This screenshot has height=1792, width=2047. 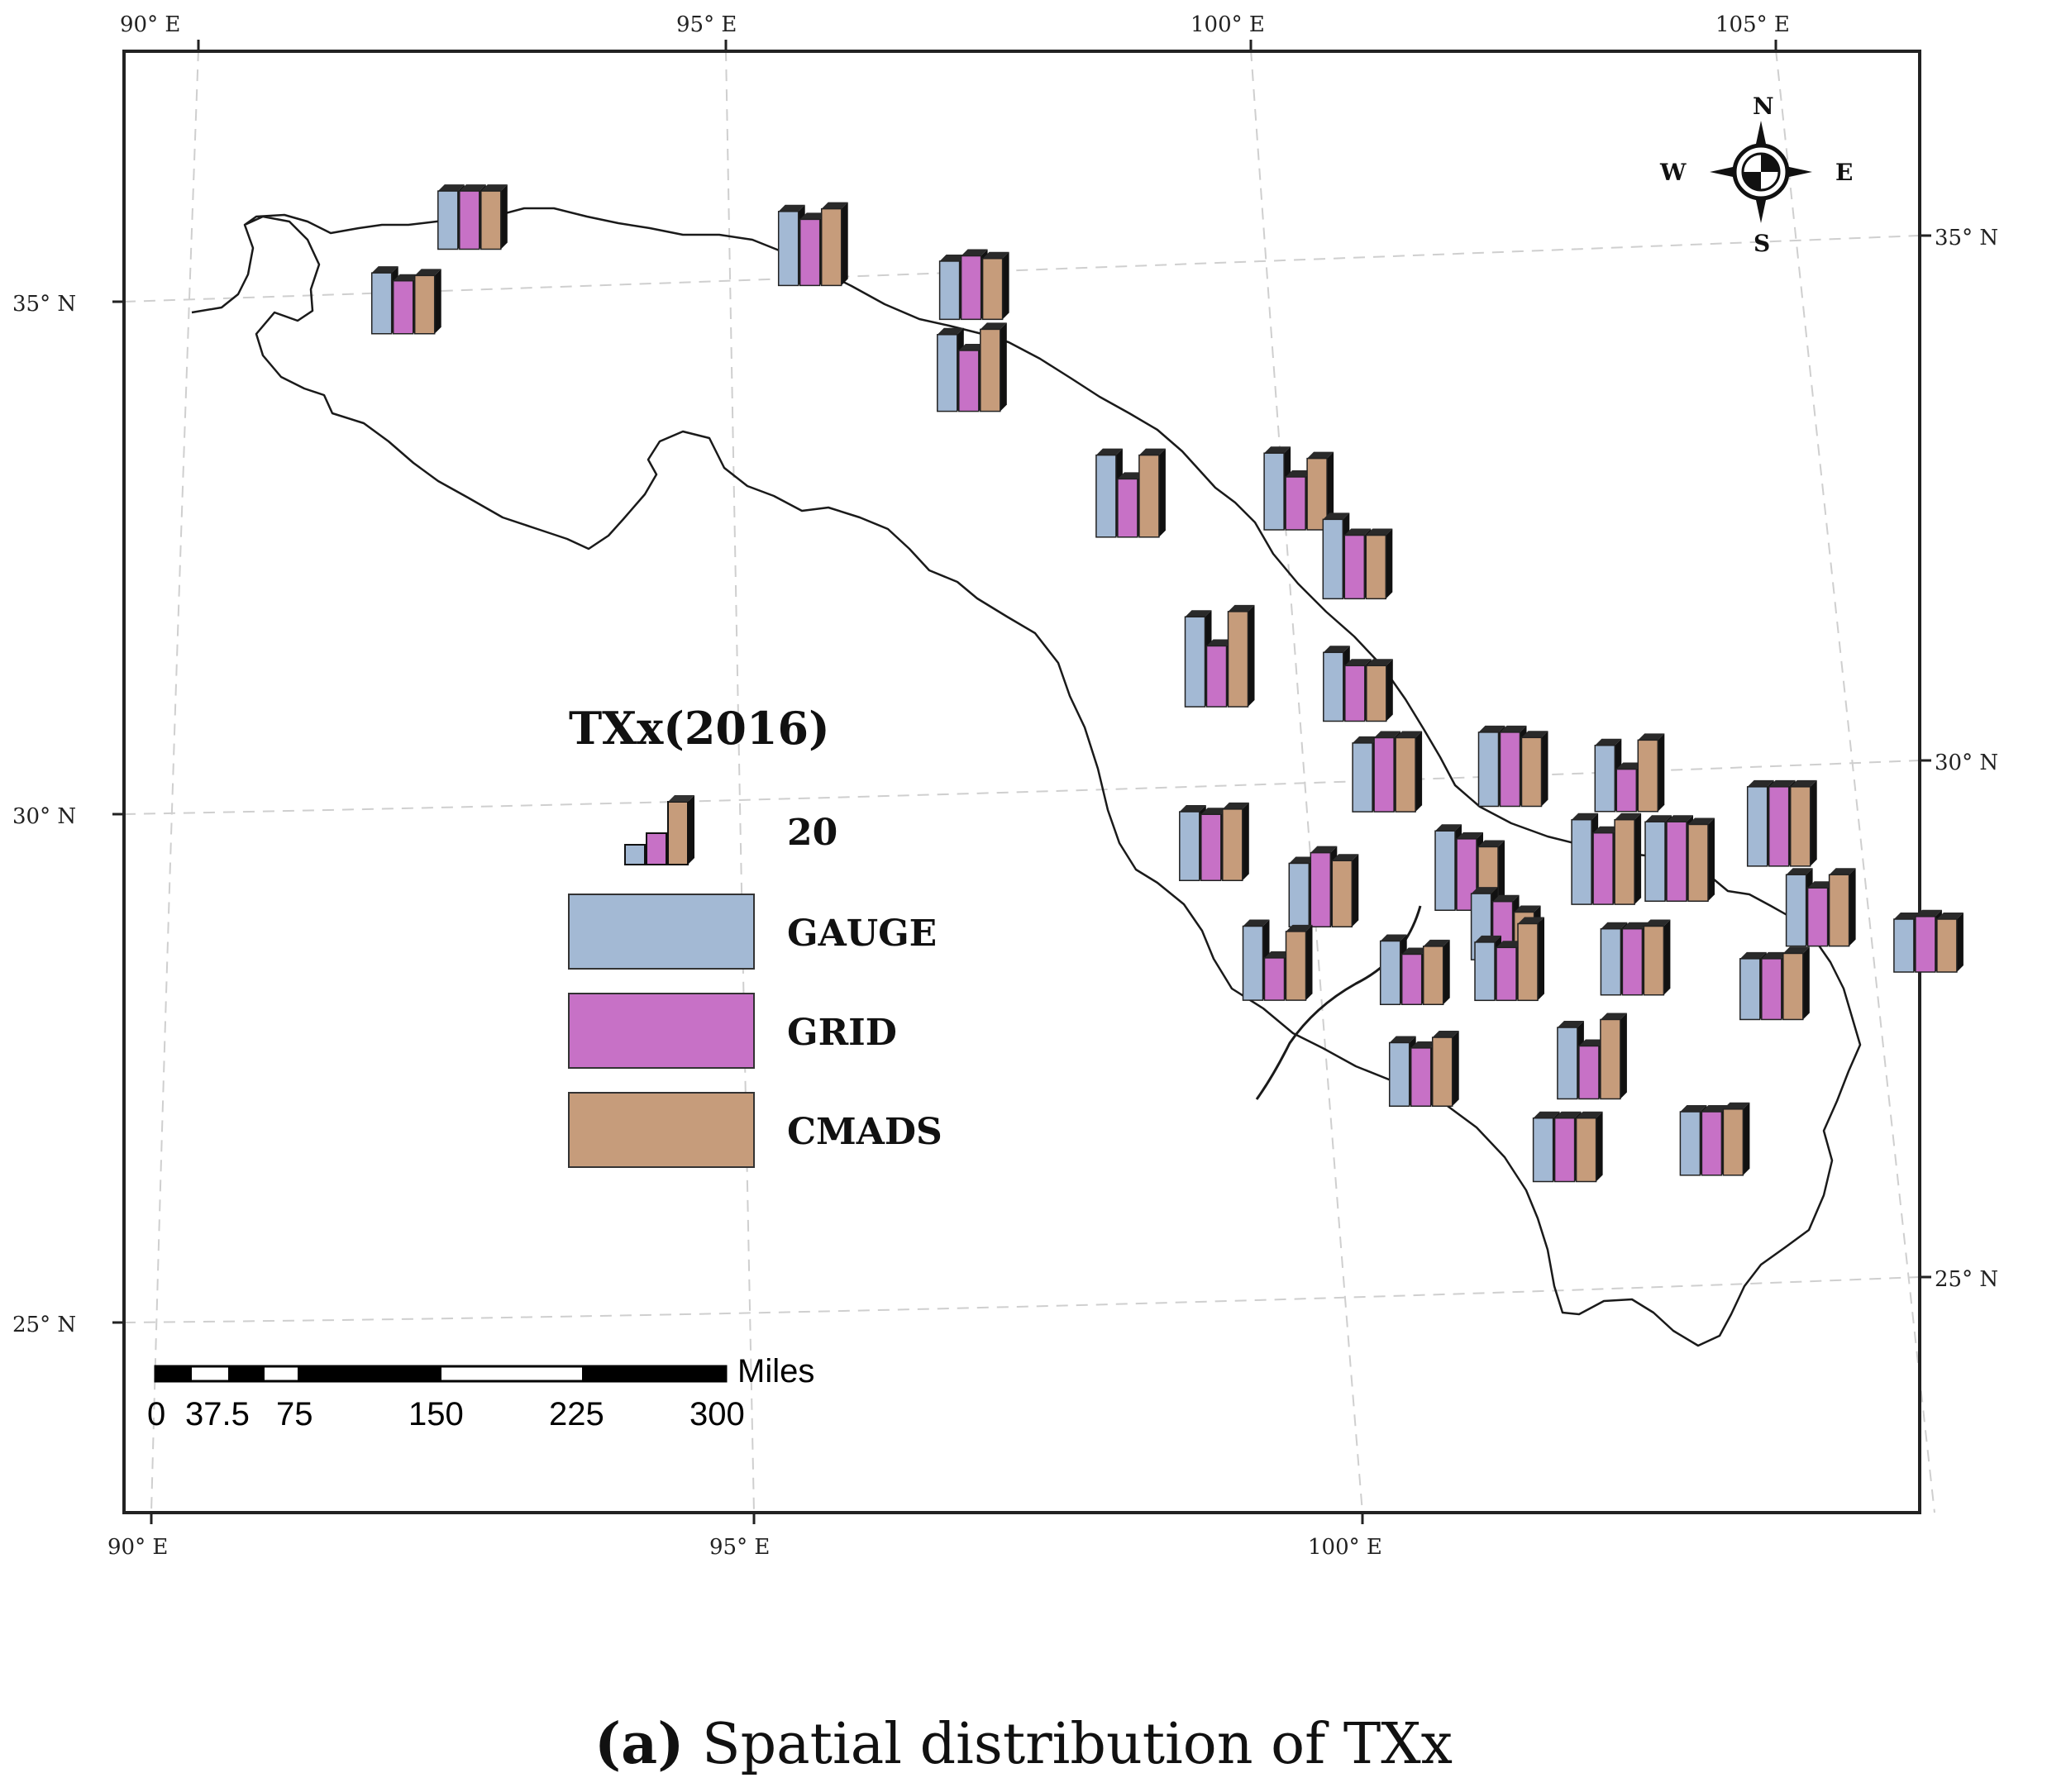 I want to click on legend-size-icon, so click(x=659, y=830).